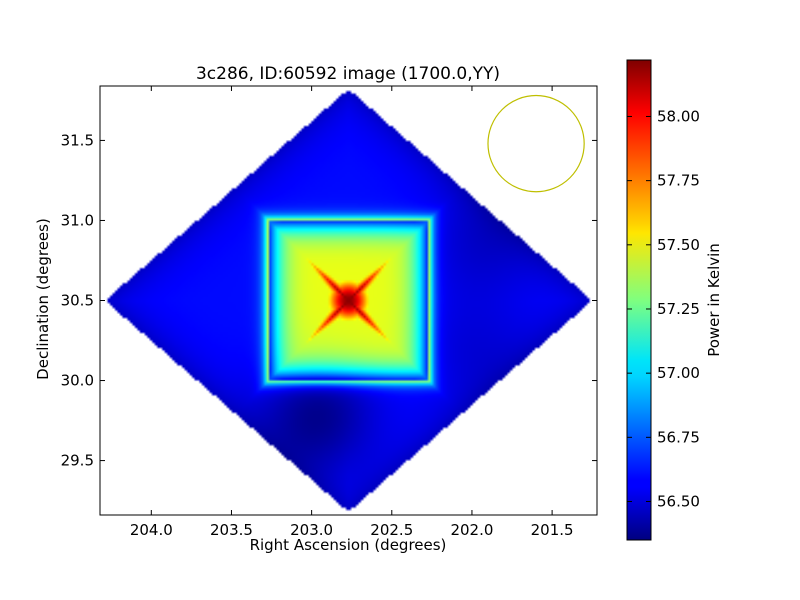 Image resolution: width=800 pixels, height=600 pixels. What do you see at coordinates (678, 245) in the screenshot?
I see `colorbar-tick-label: 57.50` at bounding box center [678, 245].